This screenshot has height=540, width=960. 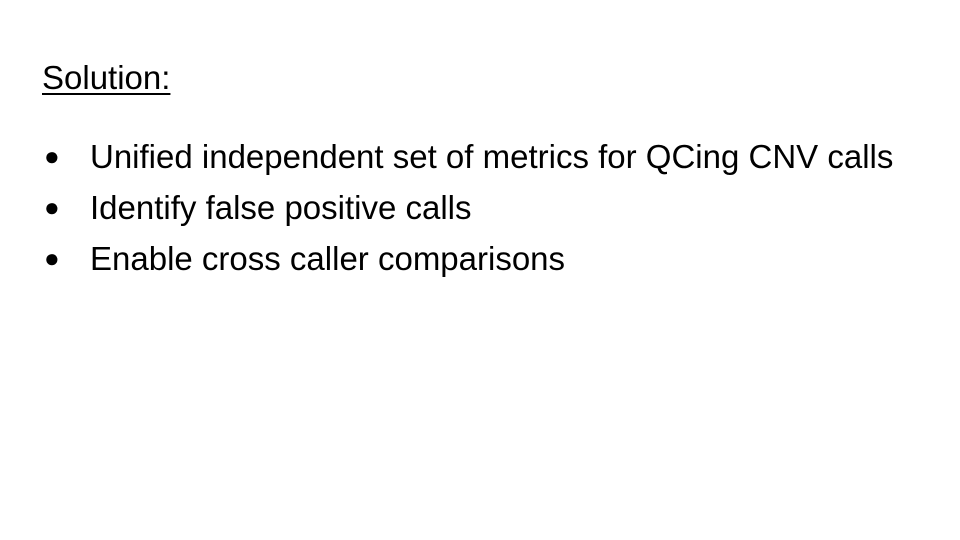 I want to click on bullet-item: ● Identify false positive calls, so click(x=487, y=207).